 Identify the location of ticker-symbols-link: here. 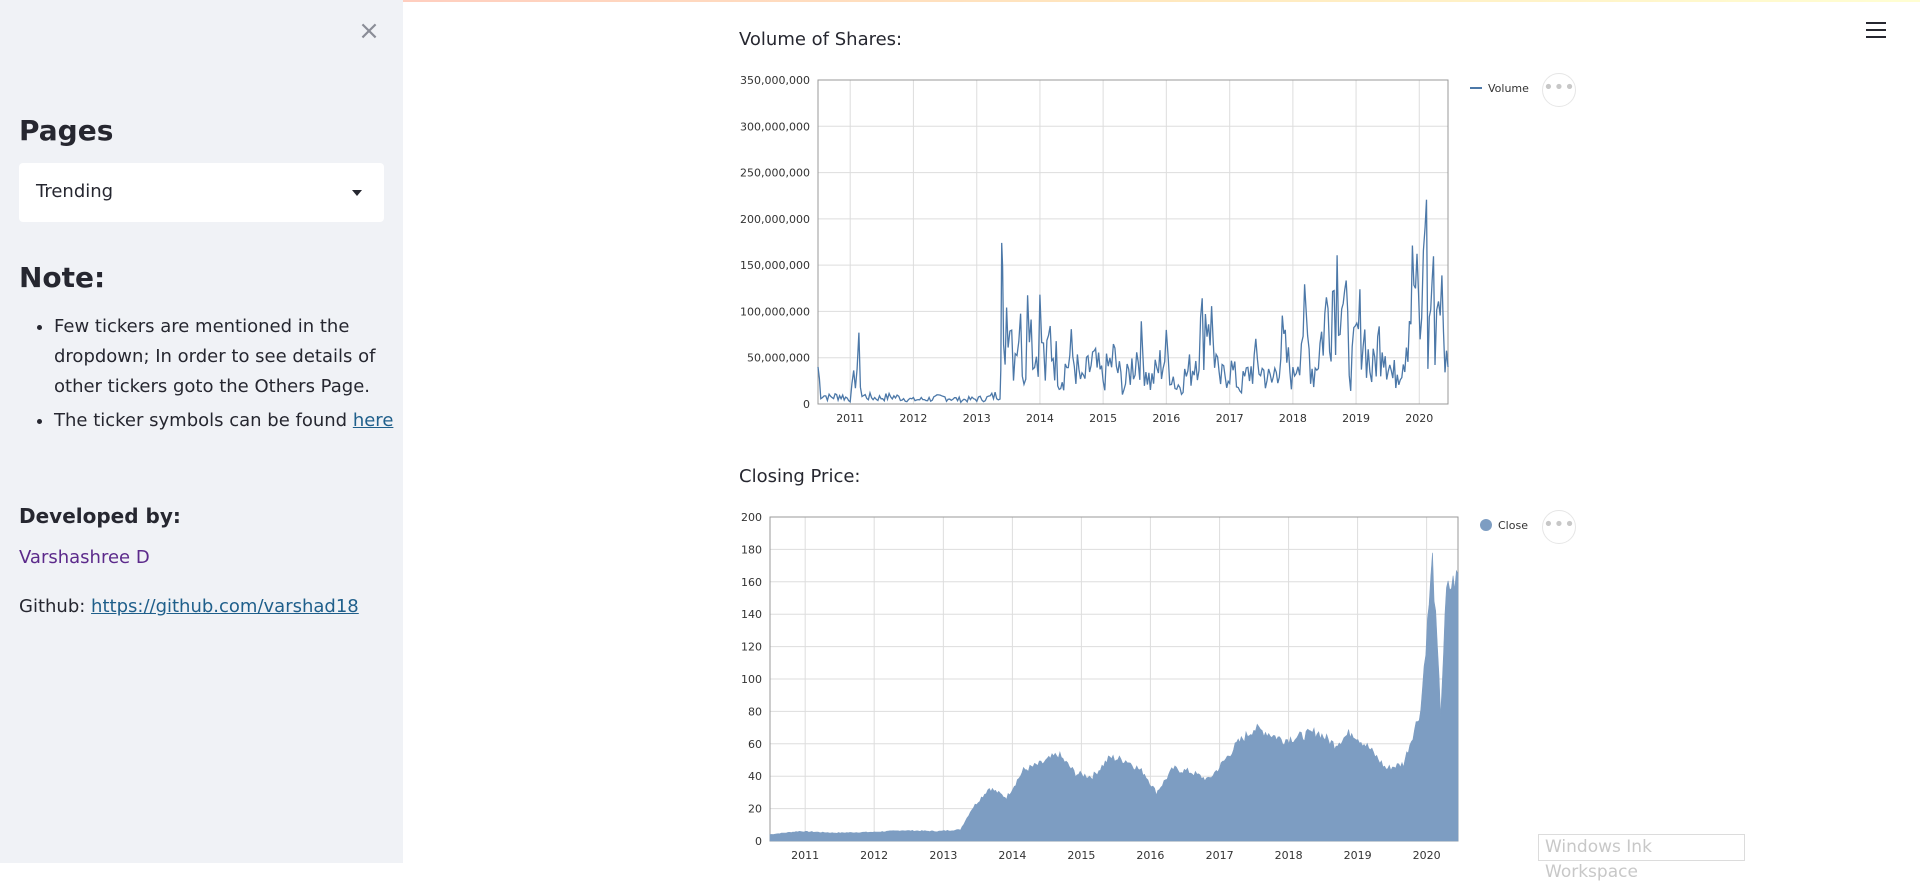
(373, 420).